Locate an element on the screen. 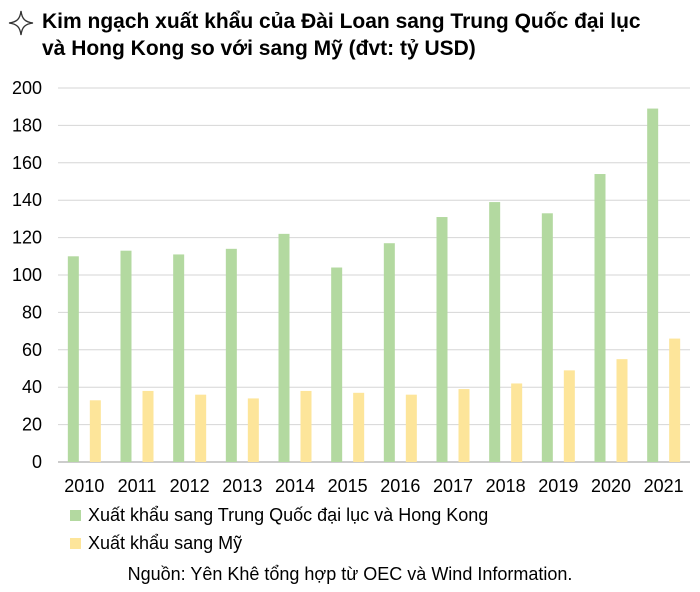 This screenshot has width=700, height=592. x-tick-label: 2021 is located at coordinates (664, 486).